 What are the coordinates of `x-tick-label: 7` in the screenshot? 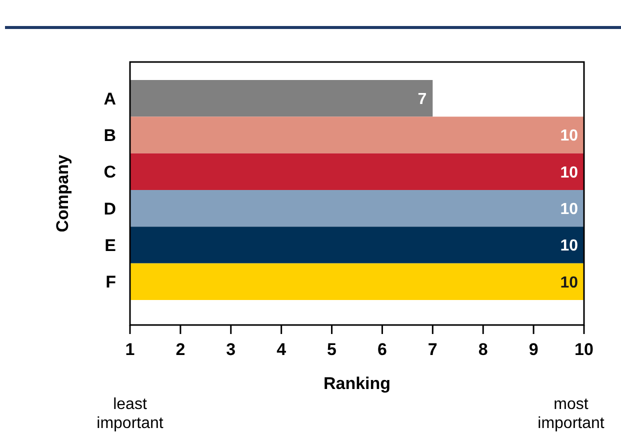 It's located at (433, 349).